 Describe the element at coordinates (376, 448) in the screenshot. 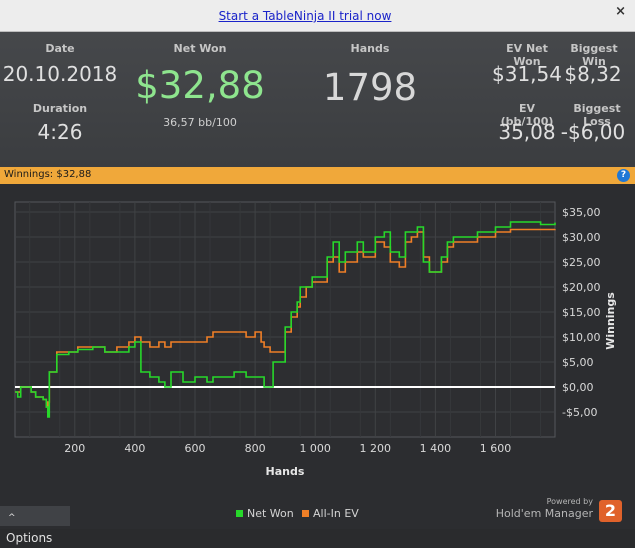

I see `x-tick-label: 1 200` at that location.